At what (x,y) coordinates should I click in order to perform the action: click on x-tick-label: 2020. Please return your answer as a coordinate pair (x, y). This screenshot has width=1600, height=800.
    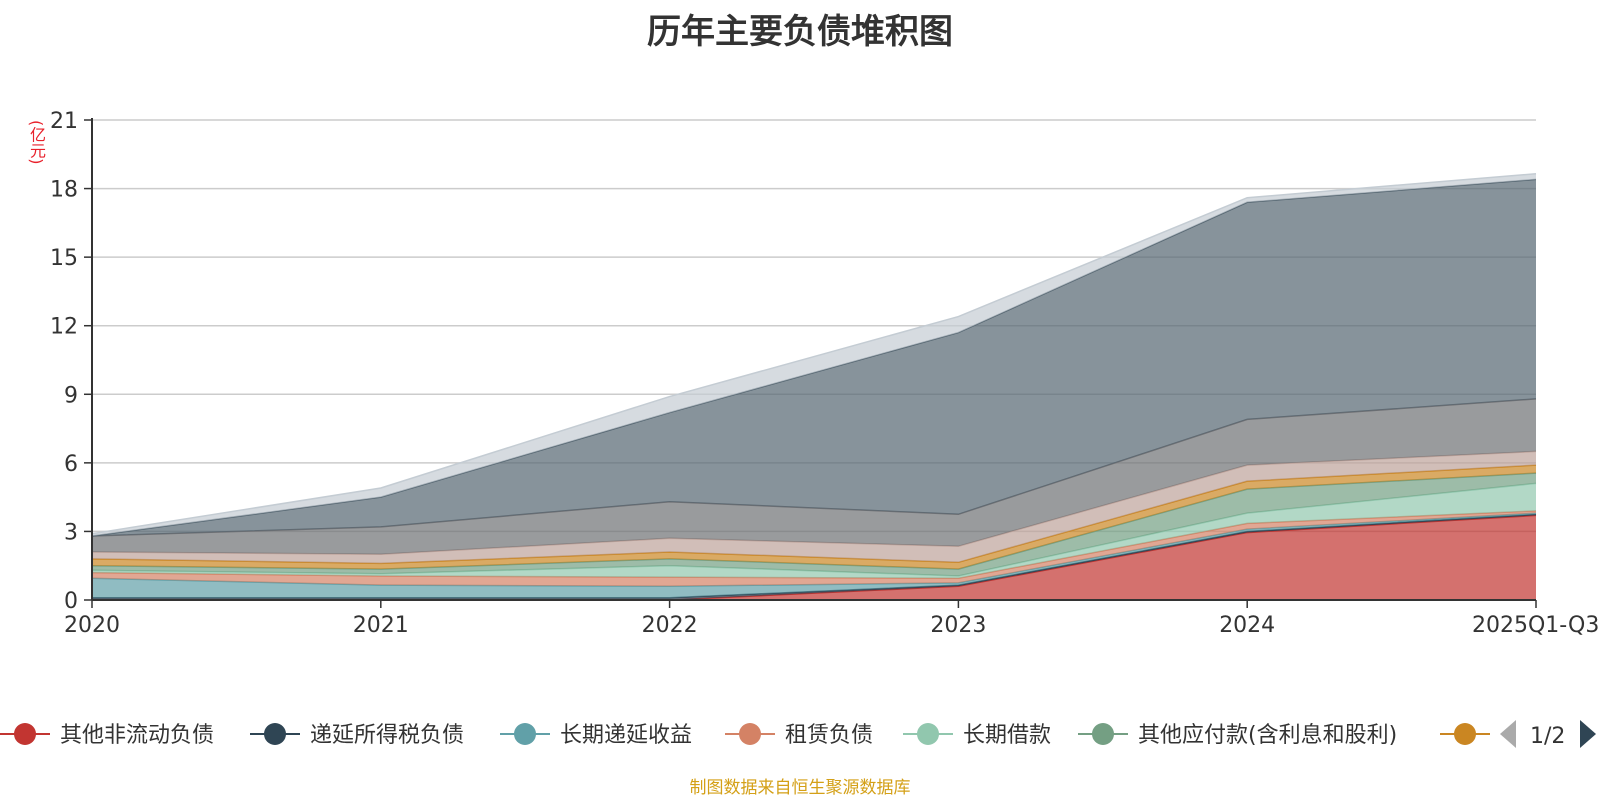
    Looking at the image, I should click on (92, 625).